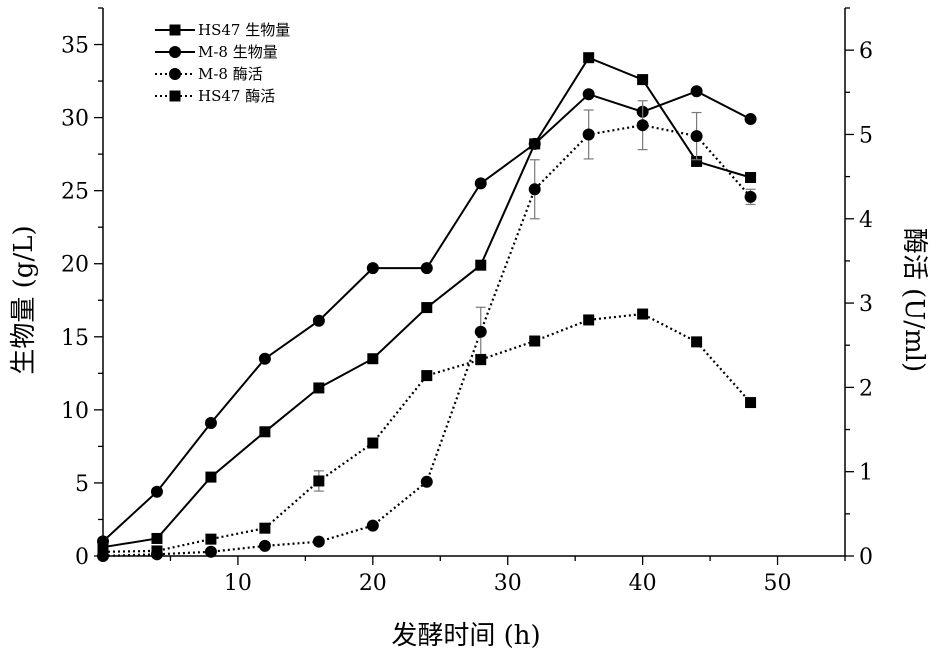 The image size is (945, 662). I want to click on legend-label: M-8 酶活, so click(230, 74).